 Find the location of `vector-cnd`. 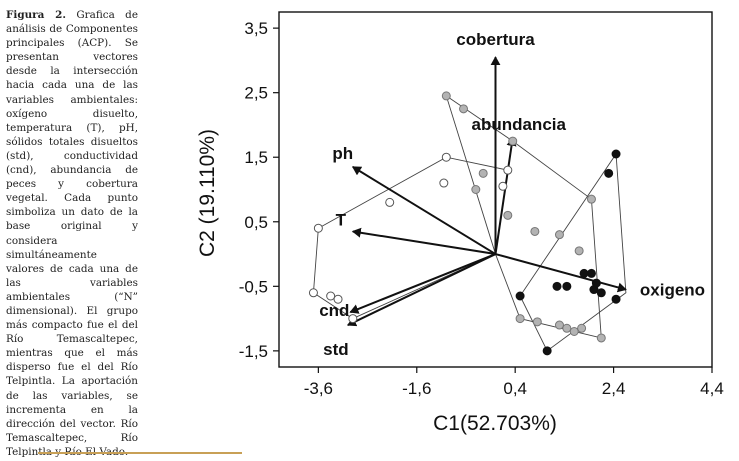

vector-cnd is located at coordinates (422, 283).